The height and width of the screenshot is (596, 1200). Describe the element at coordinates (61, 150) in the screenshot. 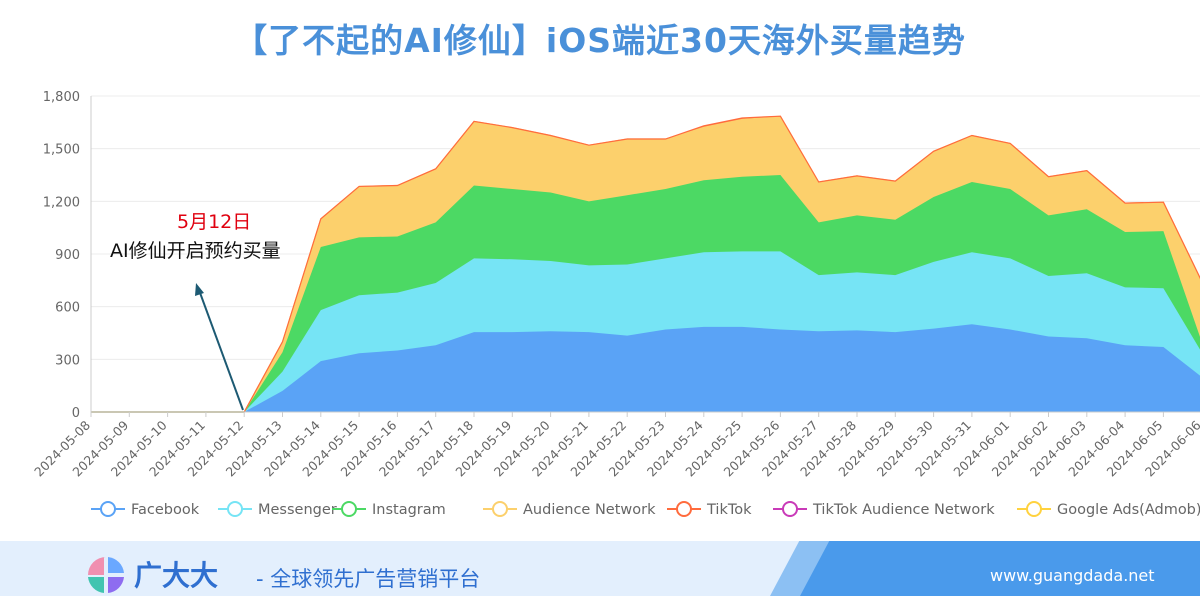

I see `y-tick-label: 1,500` at that location.